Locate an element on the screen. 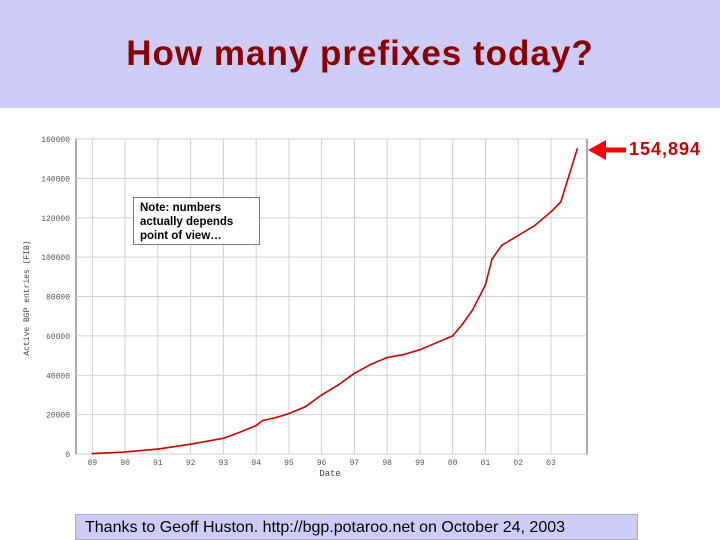 The width and height of the screenshot is (720, 540). x-tick-label: 01 is located at coordinates (486, 463).